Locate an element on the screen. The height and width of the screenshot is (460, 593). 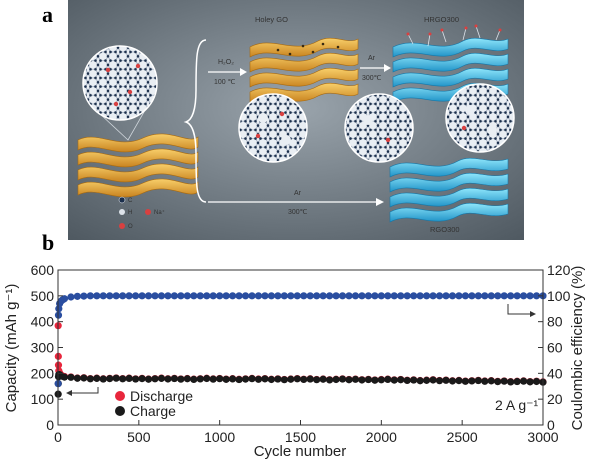
arrow-to-right-axis is located at coordinates (521, 310).